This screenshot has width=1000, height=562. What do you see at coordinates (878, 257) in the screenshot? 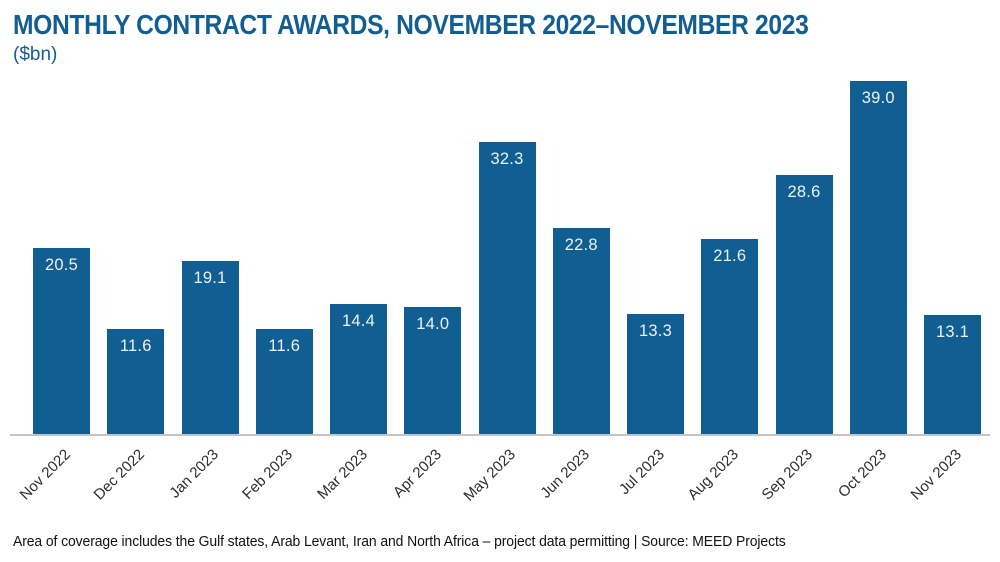
I see `bar-oct-2023: 39.0` at bounding box center [878, 257].